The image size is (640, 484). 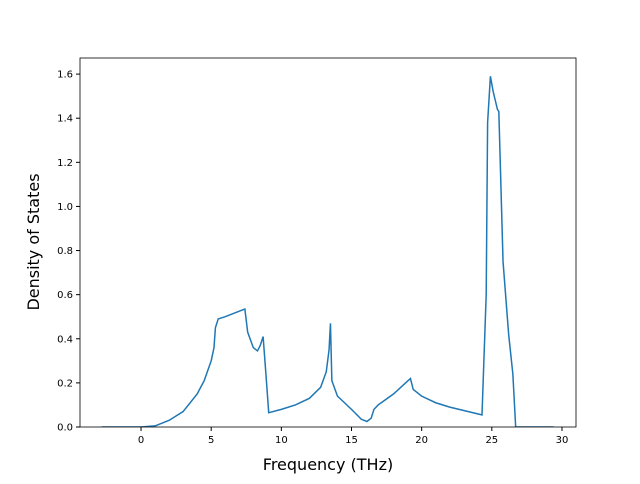 What do you see at coordinates (328, 464) in the screenshot?
I see `x-axis-label: Frequency (THz)` at bounding box center [328, 464].